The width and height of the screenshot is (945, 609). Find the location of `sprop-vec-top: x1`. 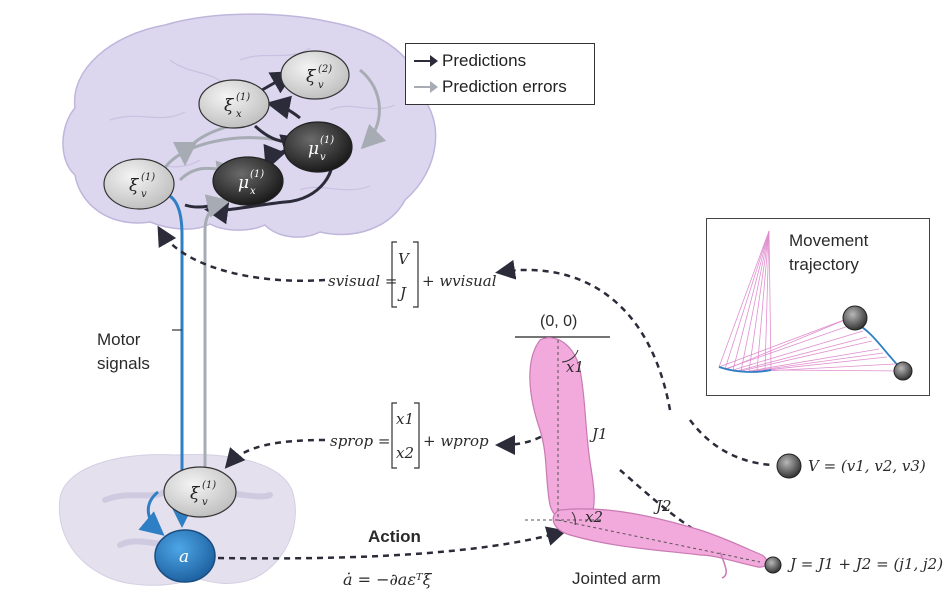

sprop-vec-top: x1 is located at coordinates (405, 419).